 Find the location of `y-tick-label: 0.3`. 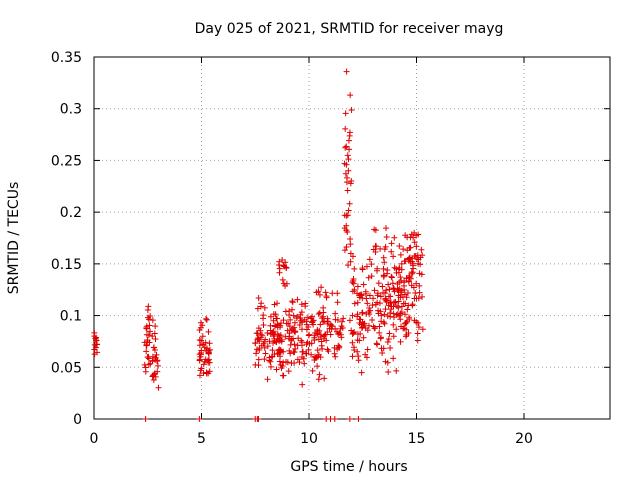

y-tick-label: 0.3 is located at coordinates (71, 110).